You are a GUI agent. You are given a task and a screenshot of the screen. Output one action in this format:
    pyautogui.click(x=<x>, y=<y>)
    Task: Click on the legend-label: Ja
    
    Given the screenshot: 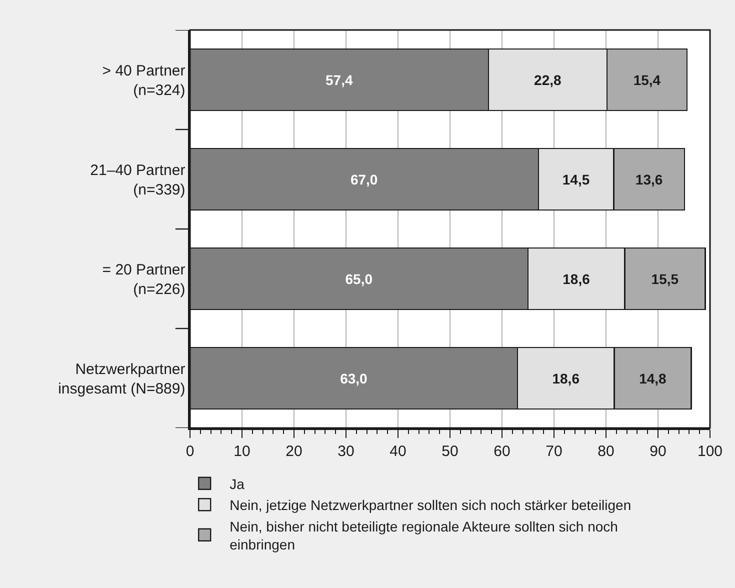 What is the action you would take?
    pyautogui.click(x=237, y=484)
    